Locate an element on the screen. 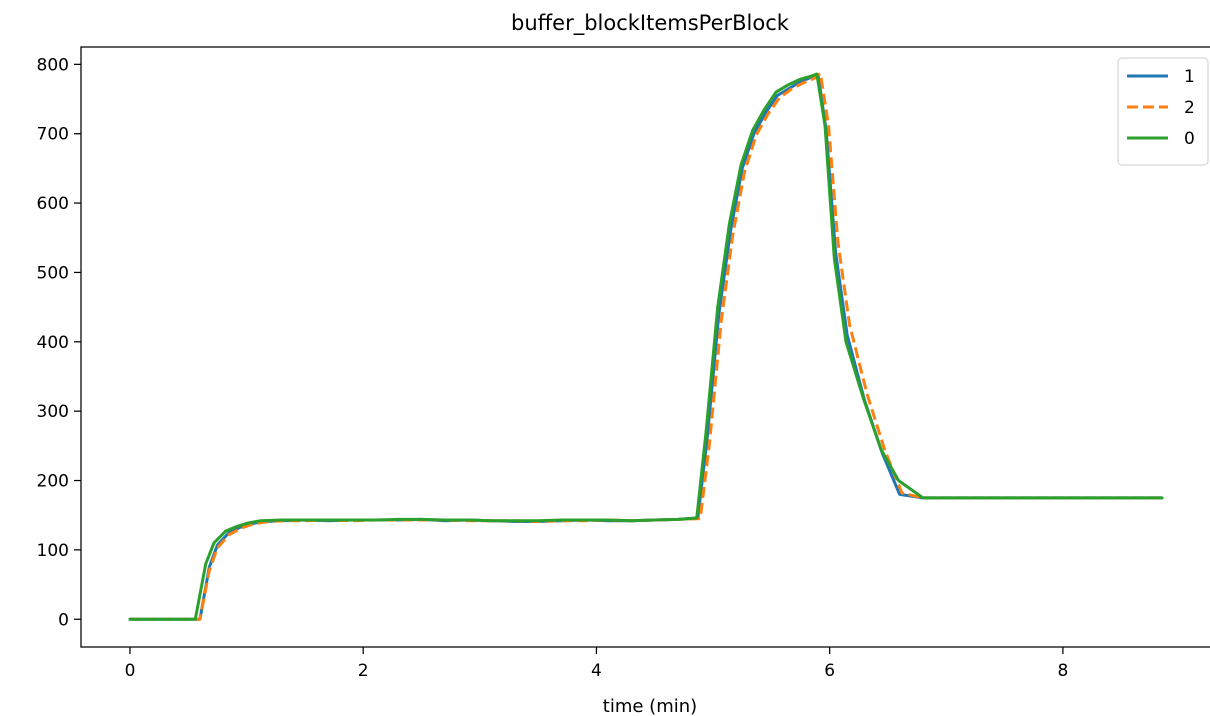  x-tick-label: 0 is located at coordinates (130, 671).